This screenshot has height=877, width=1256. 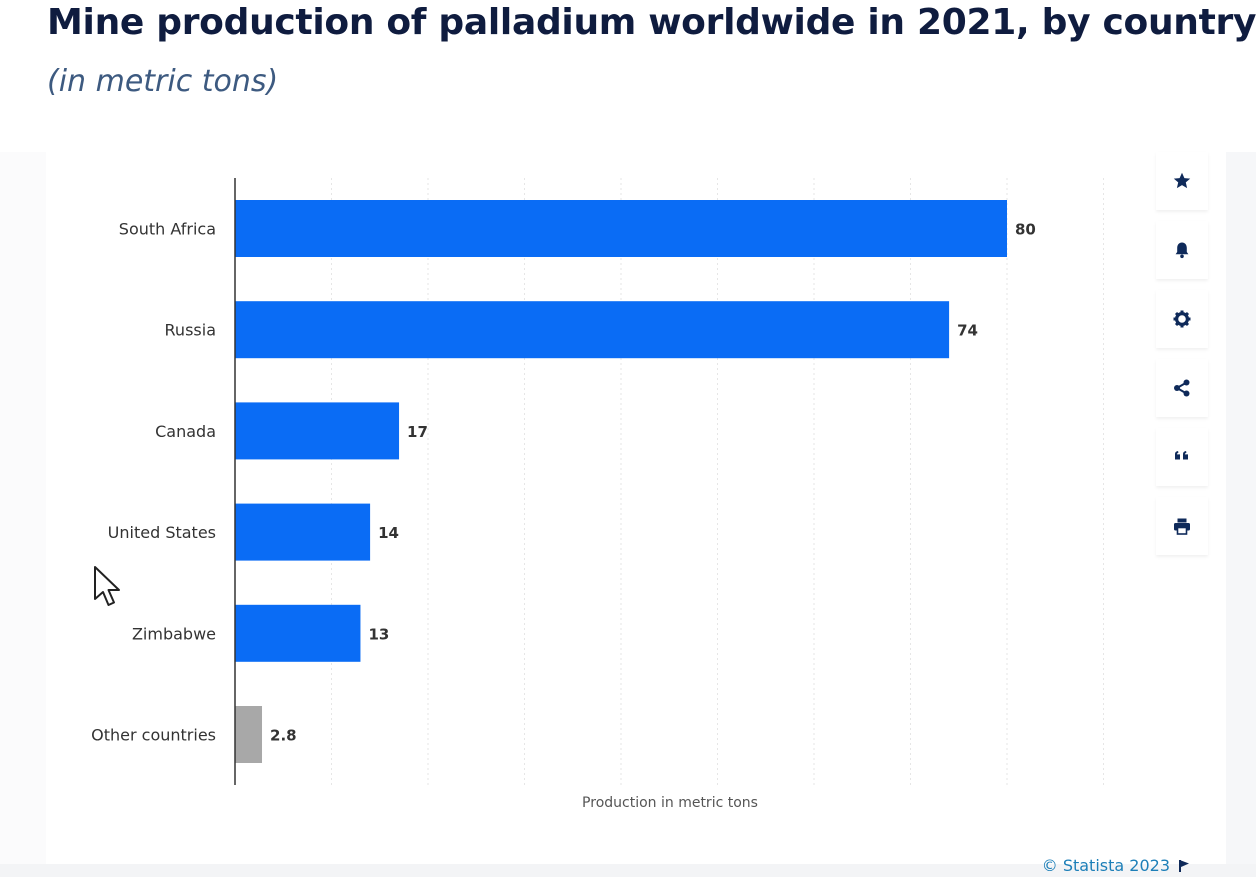 I want to click on notification-button, so click(x=1182, y=250).